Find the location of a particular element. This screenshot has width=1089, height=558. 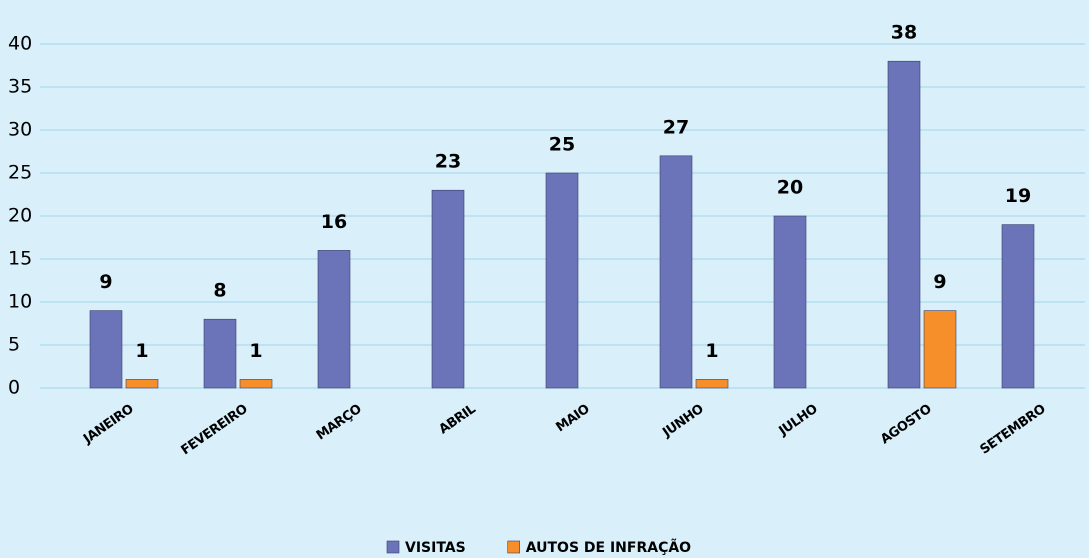

y-tick-label: 30 is located at coordinates (20, 130).